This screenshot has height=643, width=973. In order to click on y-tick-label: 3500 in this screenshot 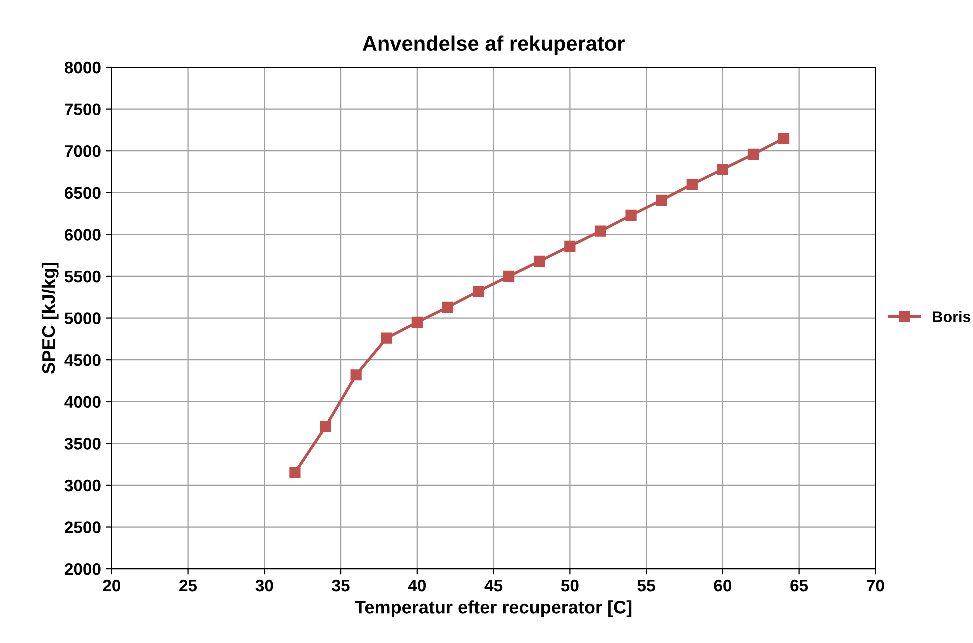, I will do `click(82, 444)`.